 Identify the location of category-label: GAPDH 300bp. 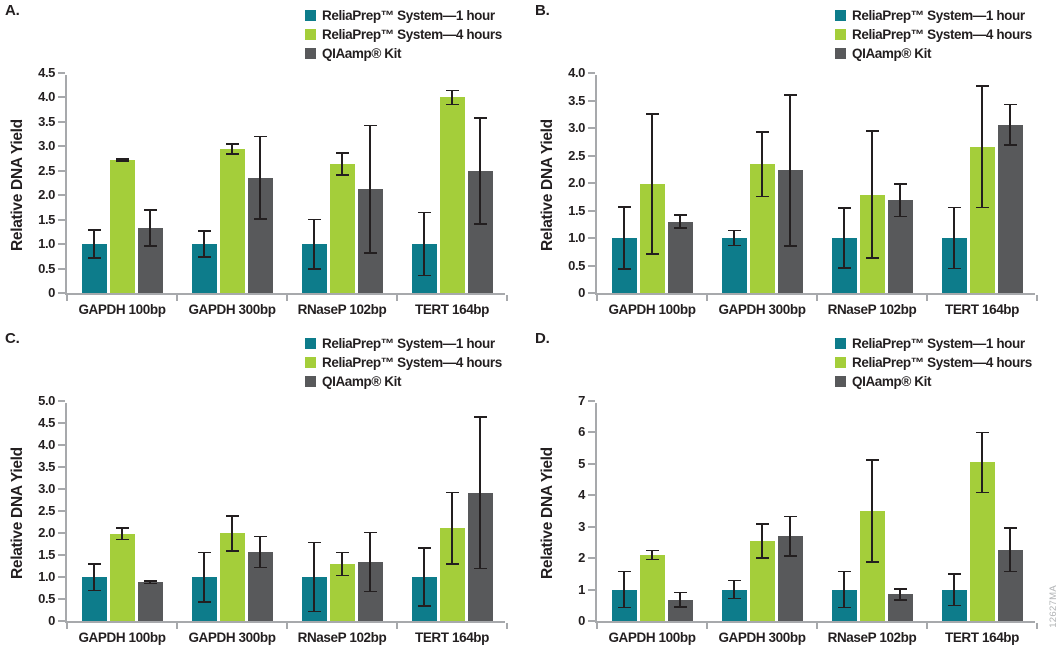
(232, 637).